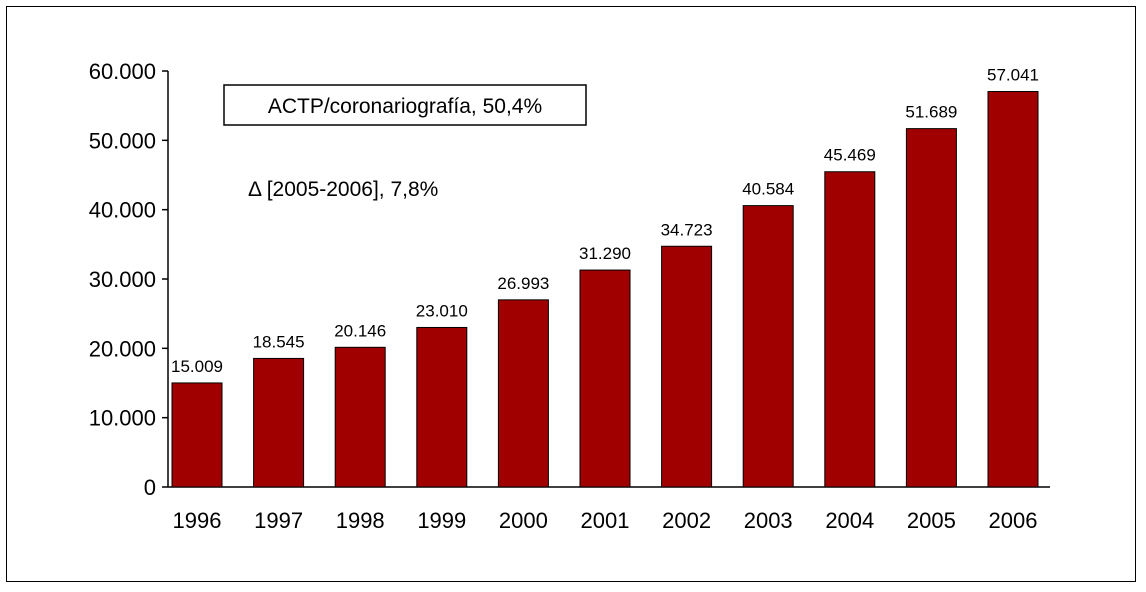  I want to click on data-label: 40.584, so click(768, 189).